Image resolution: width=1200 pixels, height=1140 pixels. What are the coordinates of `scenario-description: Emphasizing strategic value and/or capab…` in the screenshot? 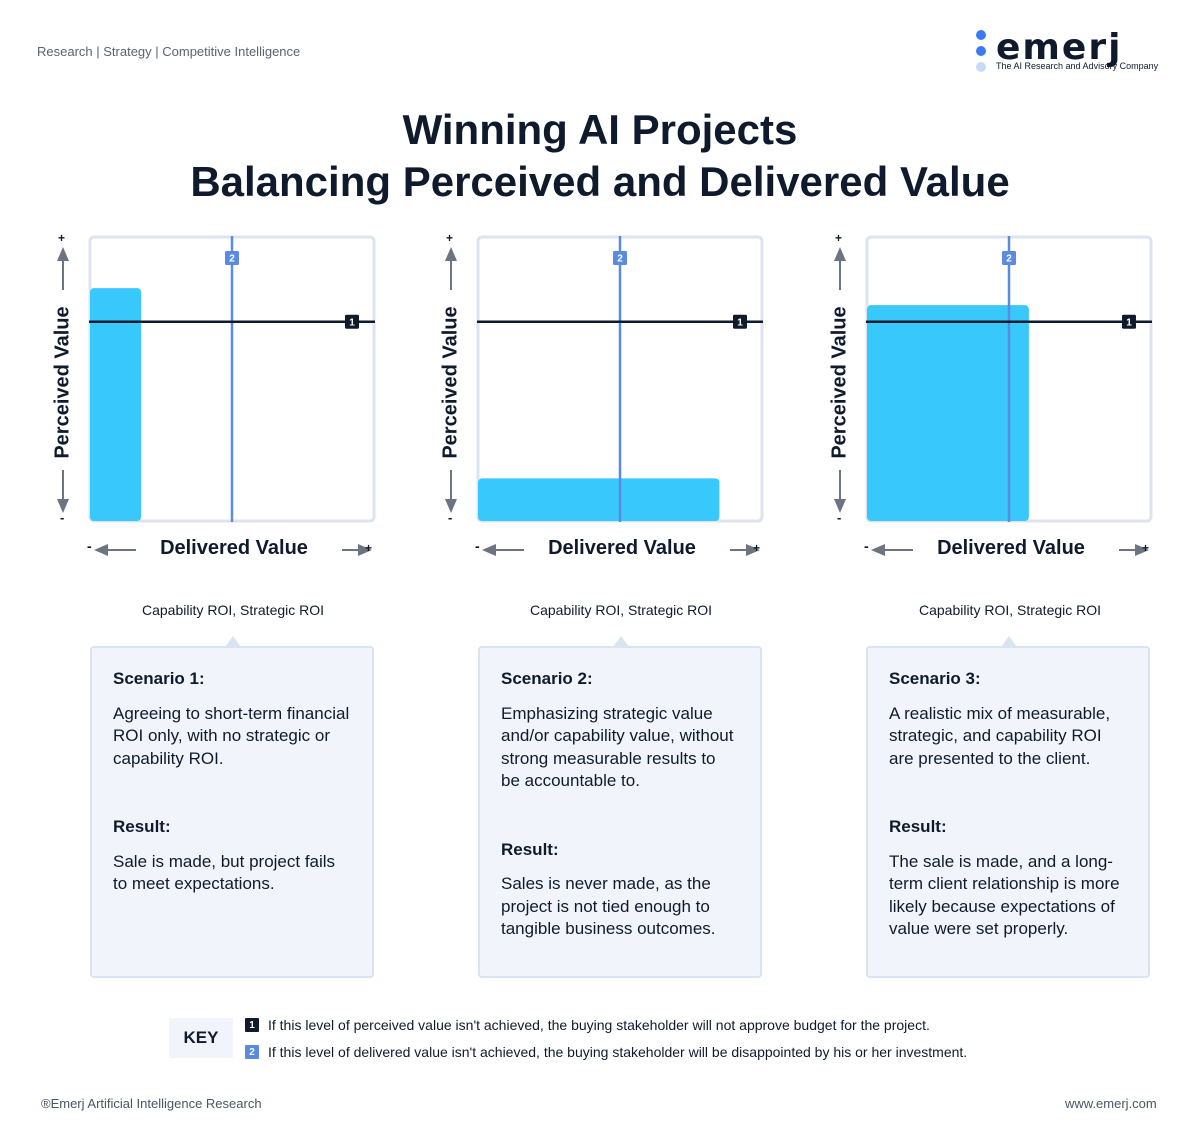 It's located at (617, 747).